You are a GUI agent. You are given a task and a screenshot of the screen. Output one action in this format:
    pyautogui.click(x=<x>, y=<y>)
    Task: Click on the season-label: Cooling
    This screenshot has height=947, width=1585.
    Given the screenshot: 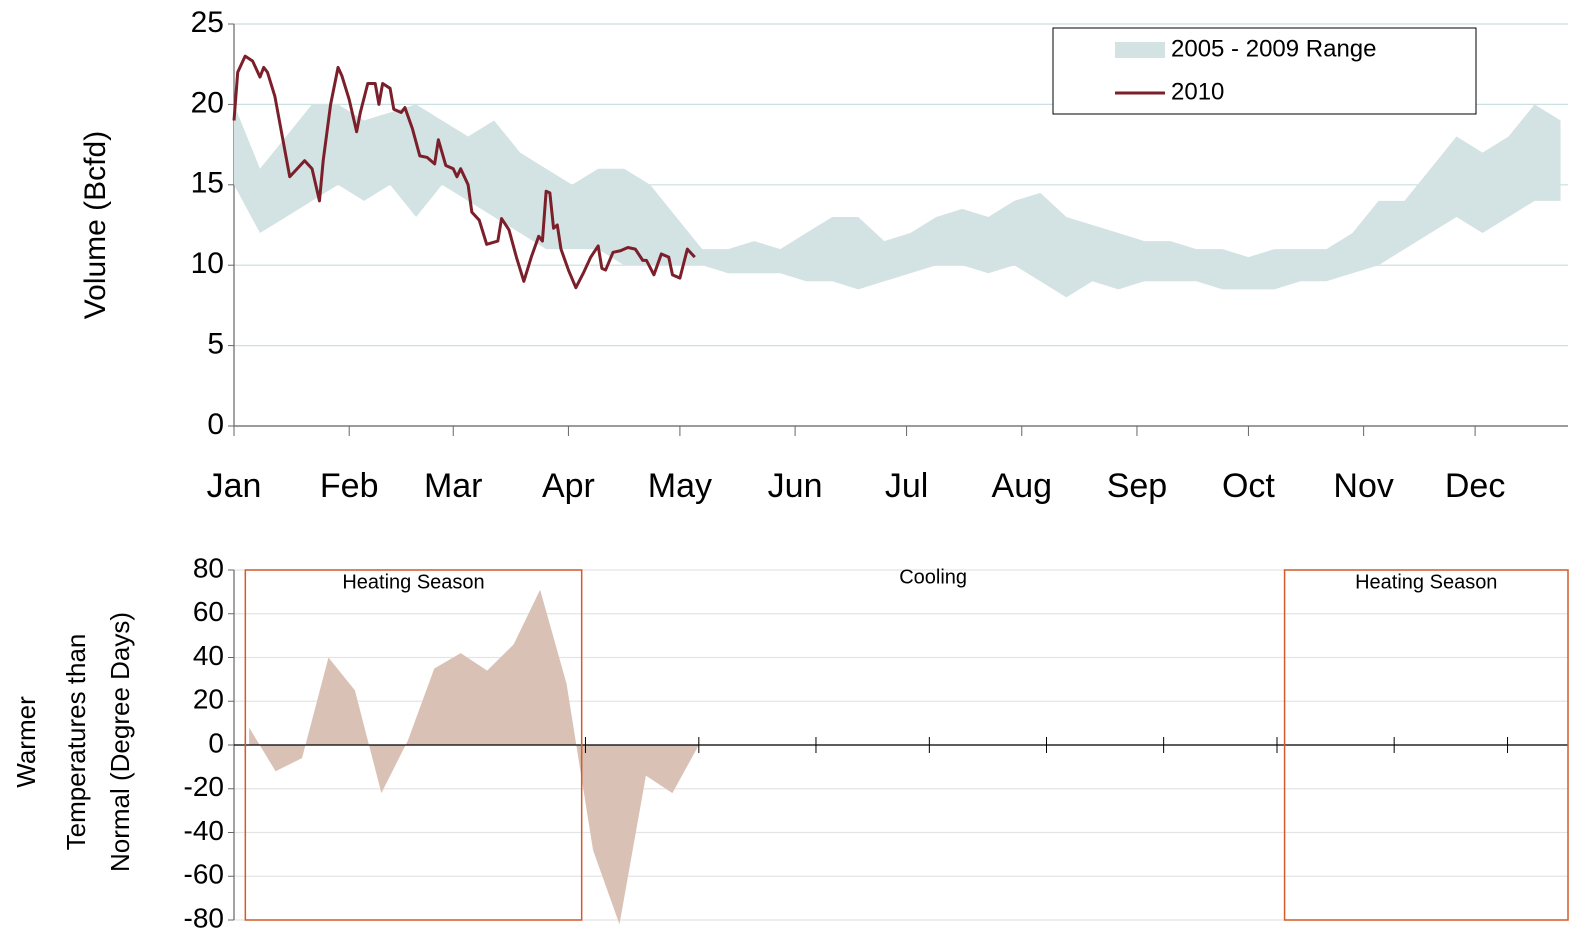 What is the action you would take?
    pyautogui.click(x=933, y=577)
    